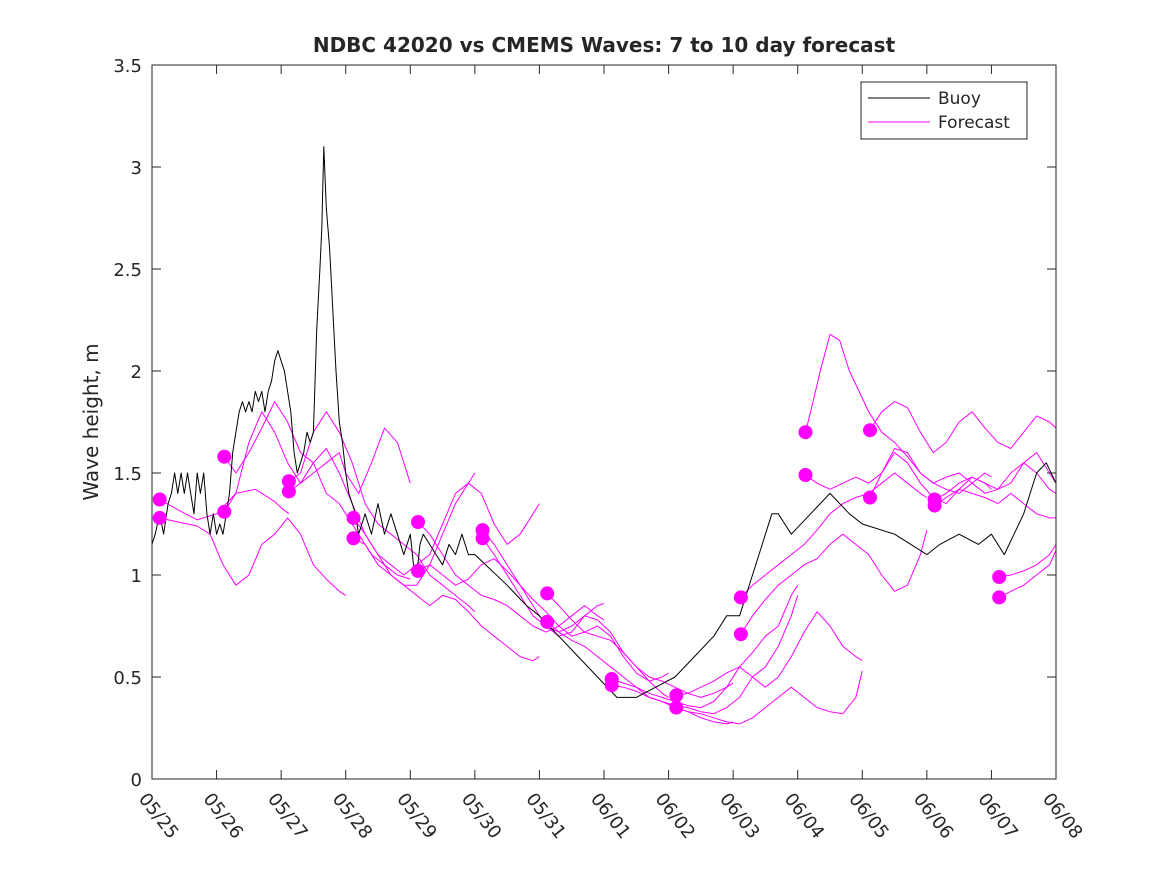 This screenshot has width=1167, height=875. I want to click on y-tick-label-0: 0, so click(136, 780).